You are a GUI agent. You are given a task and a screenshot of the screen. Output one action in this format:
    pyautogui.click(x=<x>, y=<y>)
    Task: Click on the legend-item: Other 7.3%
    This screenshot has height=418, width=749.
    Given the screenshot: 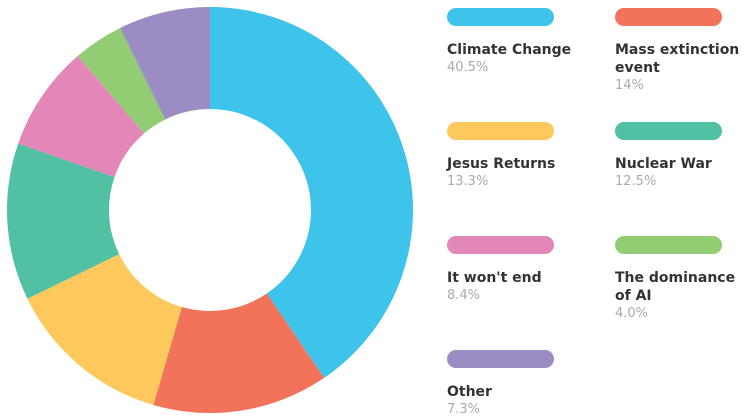 What is the action you would take?
    pyautogui.click(x=527, y=384)
    